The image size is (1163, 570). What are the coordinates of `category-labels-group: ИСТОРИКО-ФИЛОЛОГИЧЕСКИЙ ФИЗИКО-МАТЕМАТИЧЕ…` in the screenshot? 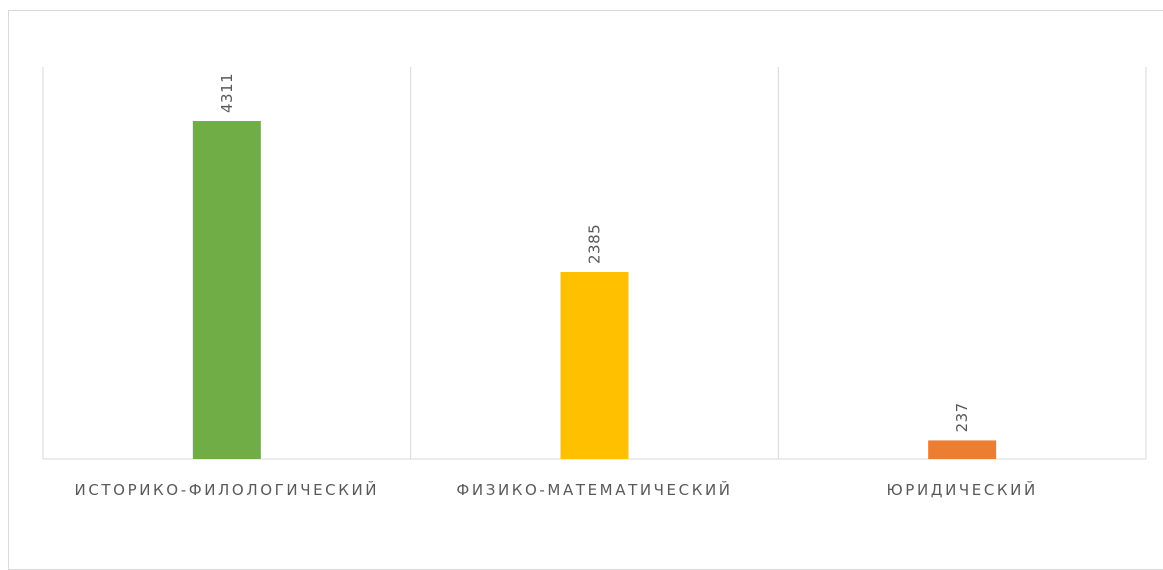 It's located at (556, 489).